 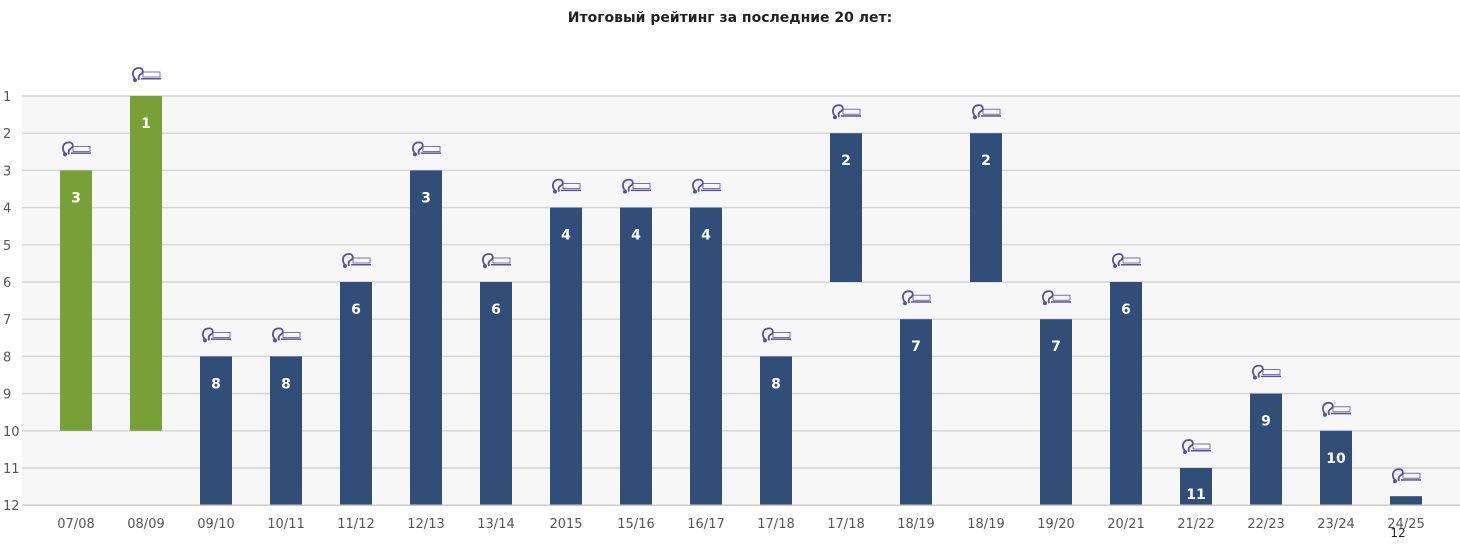 I want to click on x-tick-label: 15/16, so click(x=635, y=524).